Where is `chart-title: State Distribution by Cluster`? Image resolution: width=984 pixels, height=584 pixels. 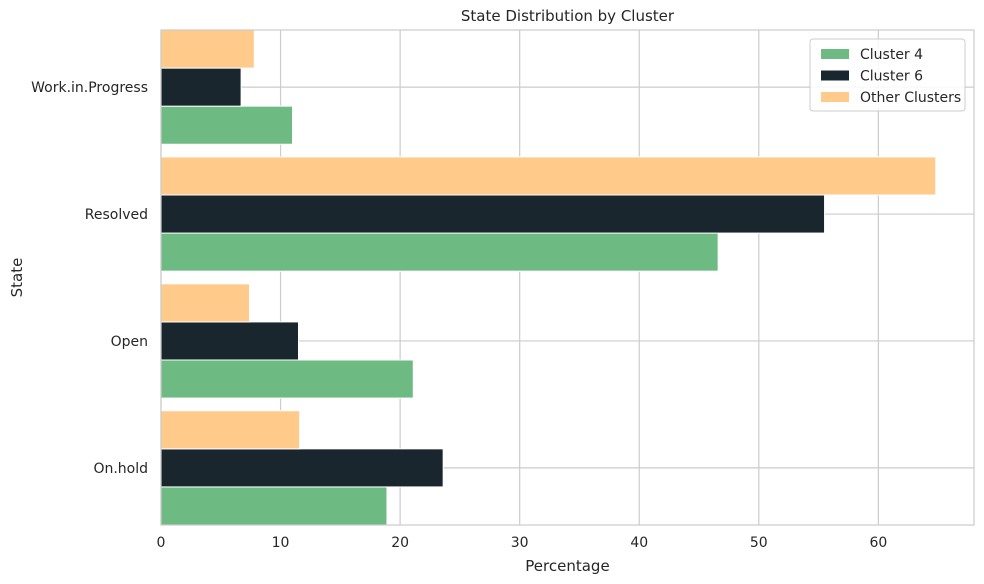 chart-title: State Distribution by Cluster is located at coordinates (568, 16).